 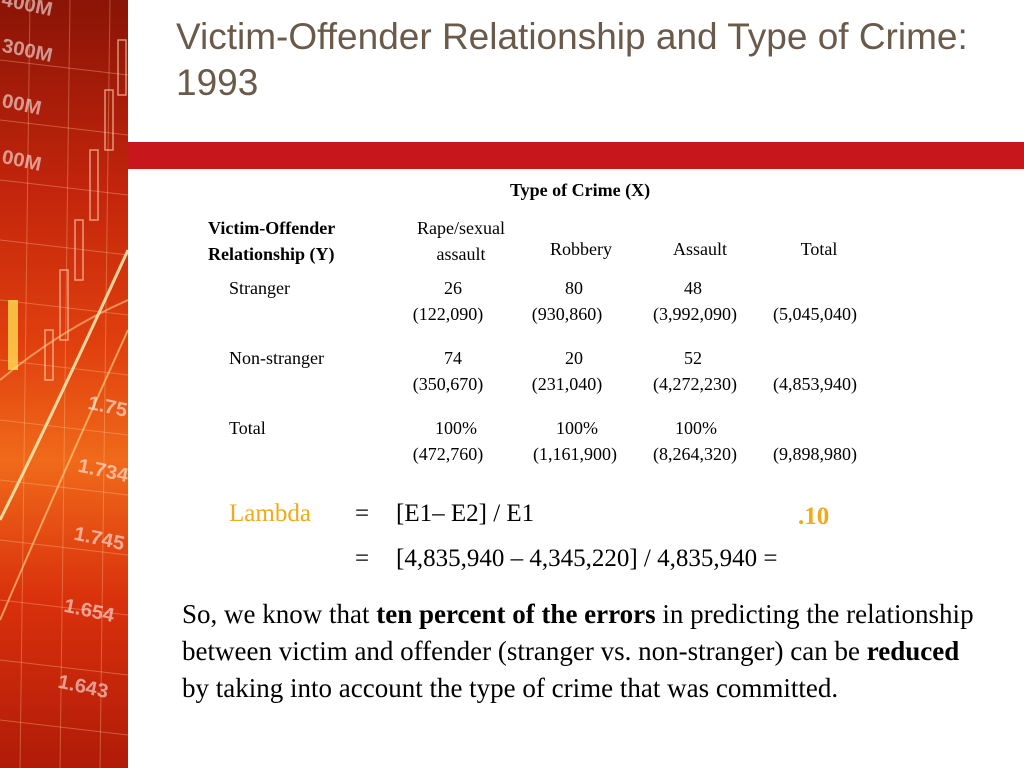 I want to click on title-divider-band, so click(x=576, y=155).